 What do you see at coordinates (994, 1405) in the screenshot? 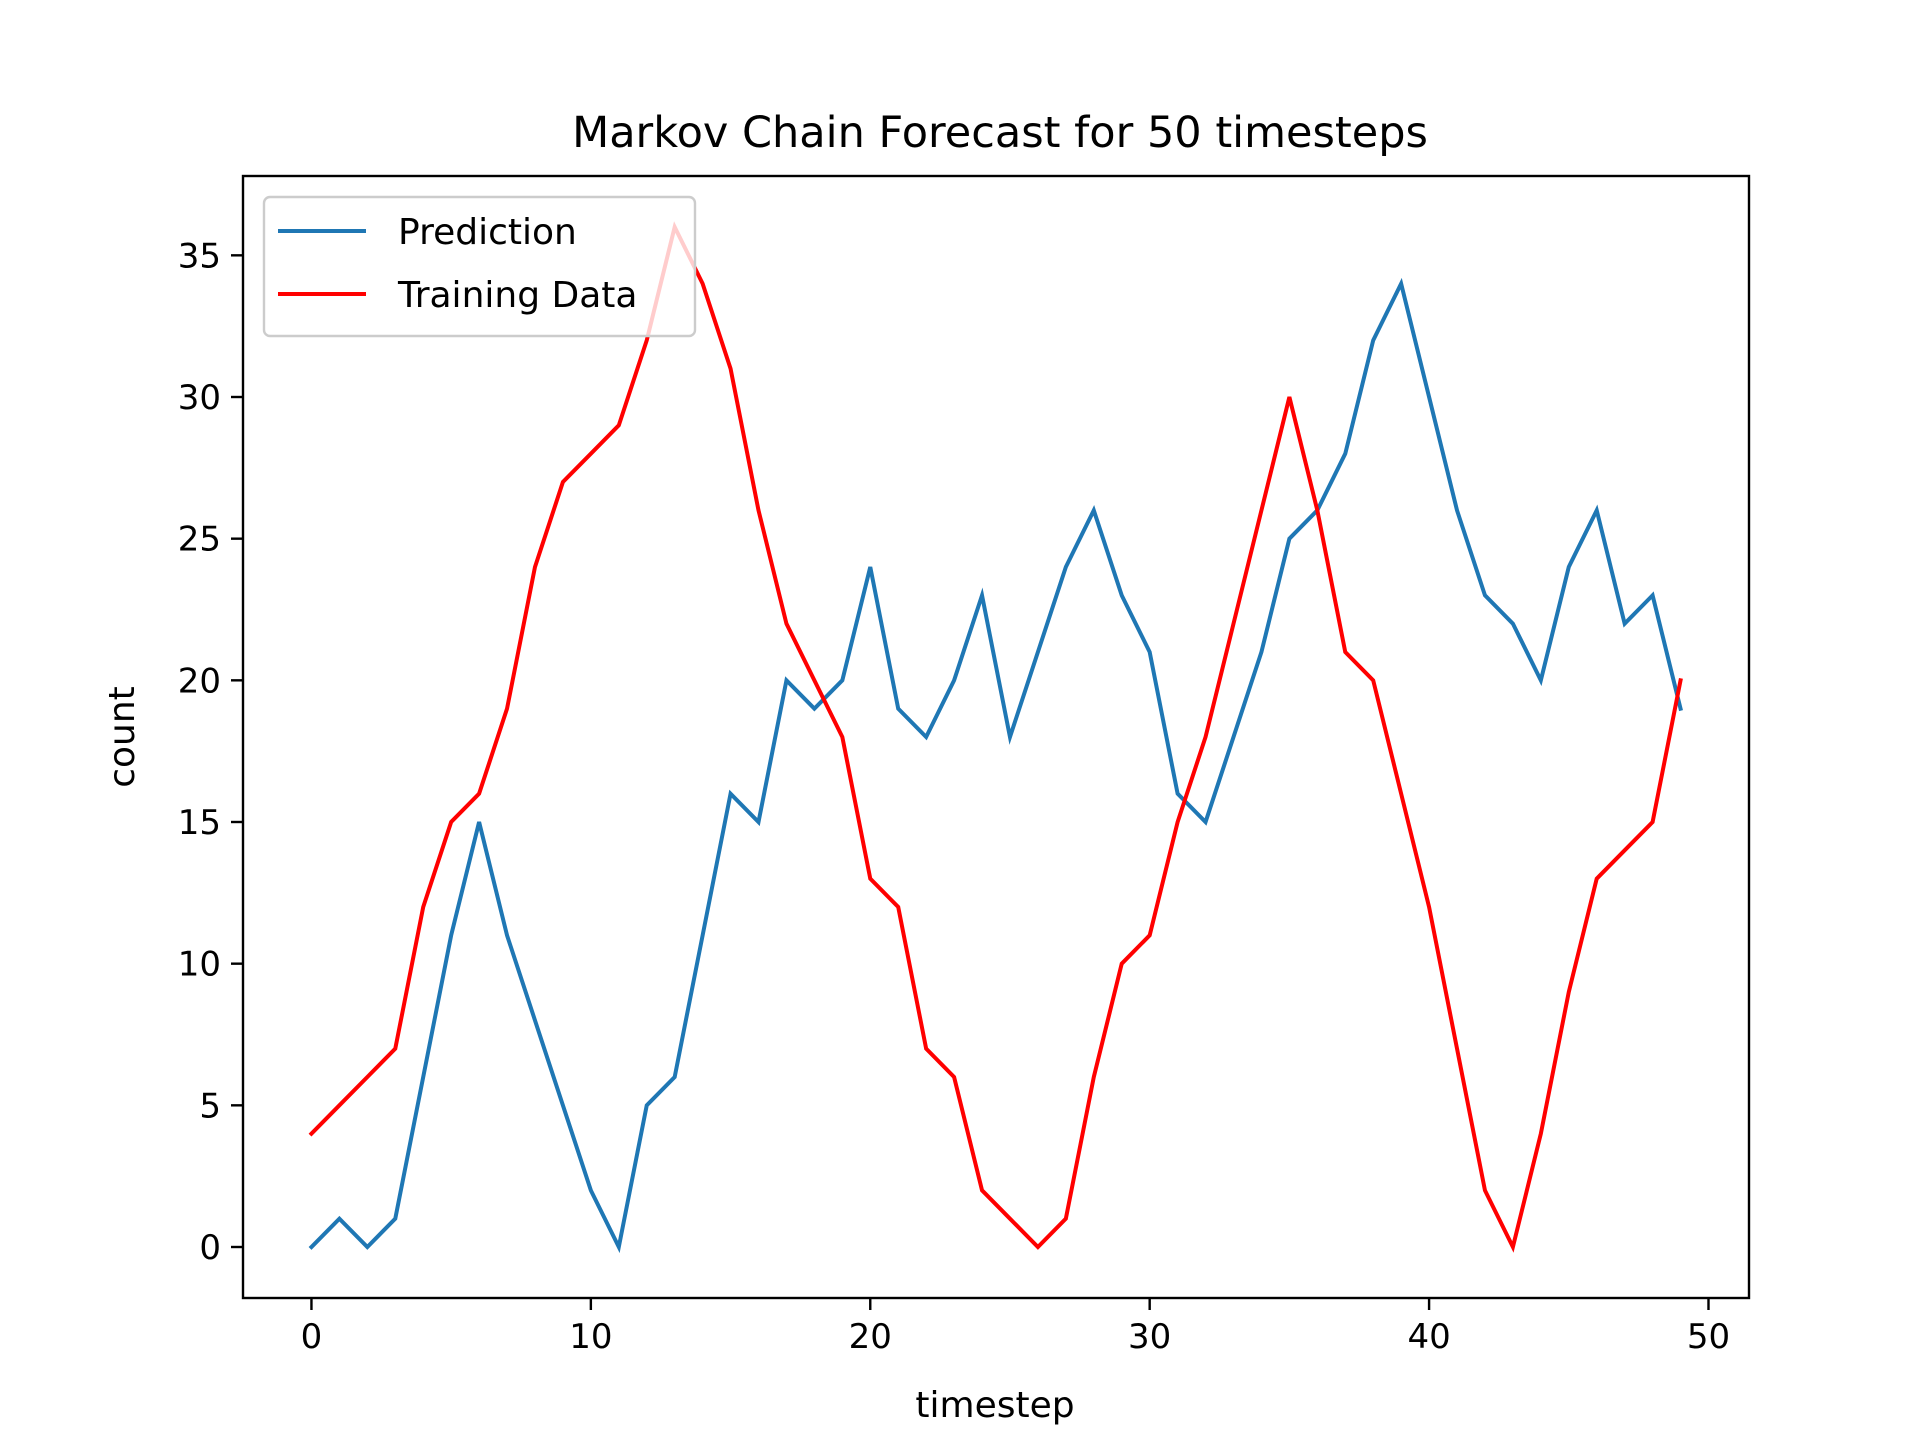
I see `x-axis-label: timestep` at bounding box center [994, 1405].